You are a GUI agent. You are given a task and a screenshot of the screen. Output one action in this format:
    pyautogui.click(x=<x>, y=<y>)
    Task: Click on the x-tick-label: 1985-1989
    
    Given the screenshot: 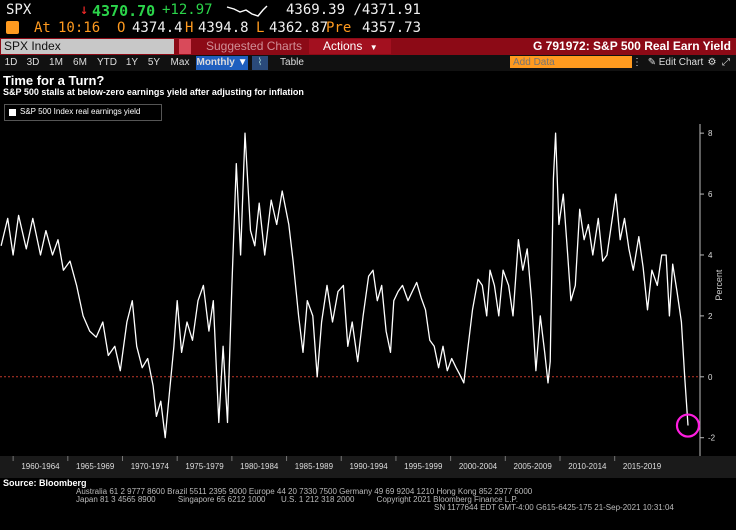 What is the action you would take?
    pyautogui.click(x=314, y=466)
    